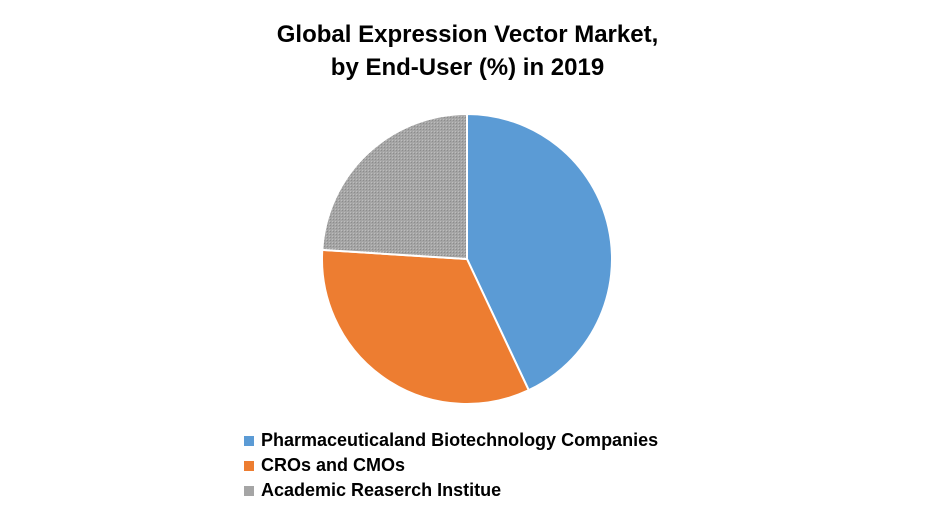 The height and width of the screenshot is (513, 935). I want to click on legend-item-academic: Academic Reaserch Institue, so click(451, 490).